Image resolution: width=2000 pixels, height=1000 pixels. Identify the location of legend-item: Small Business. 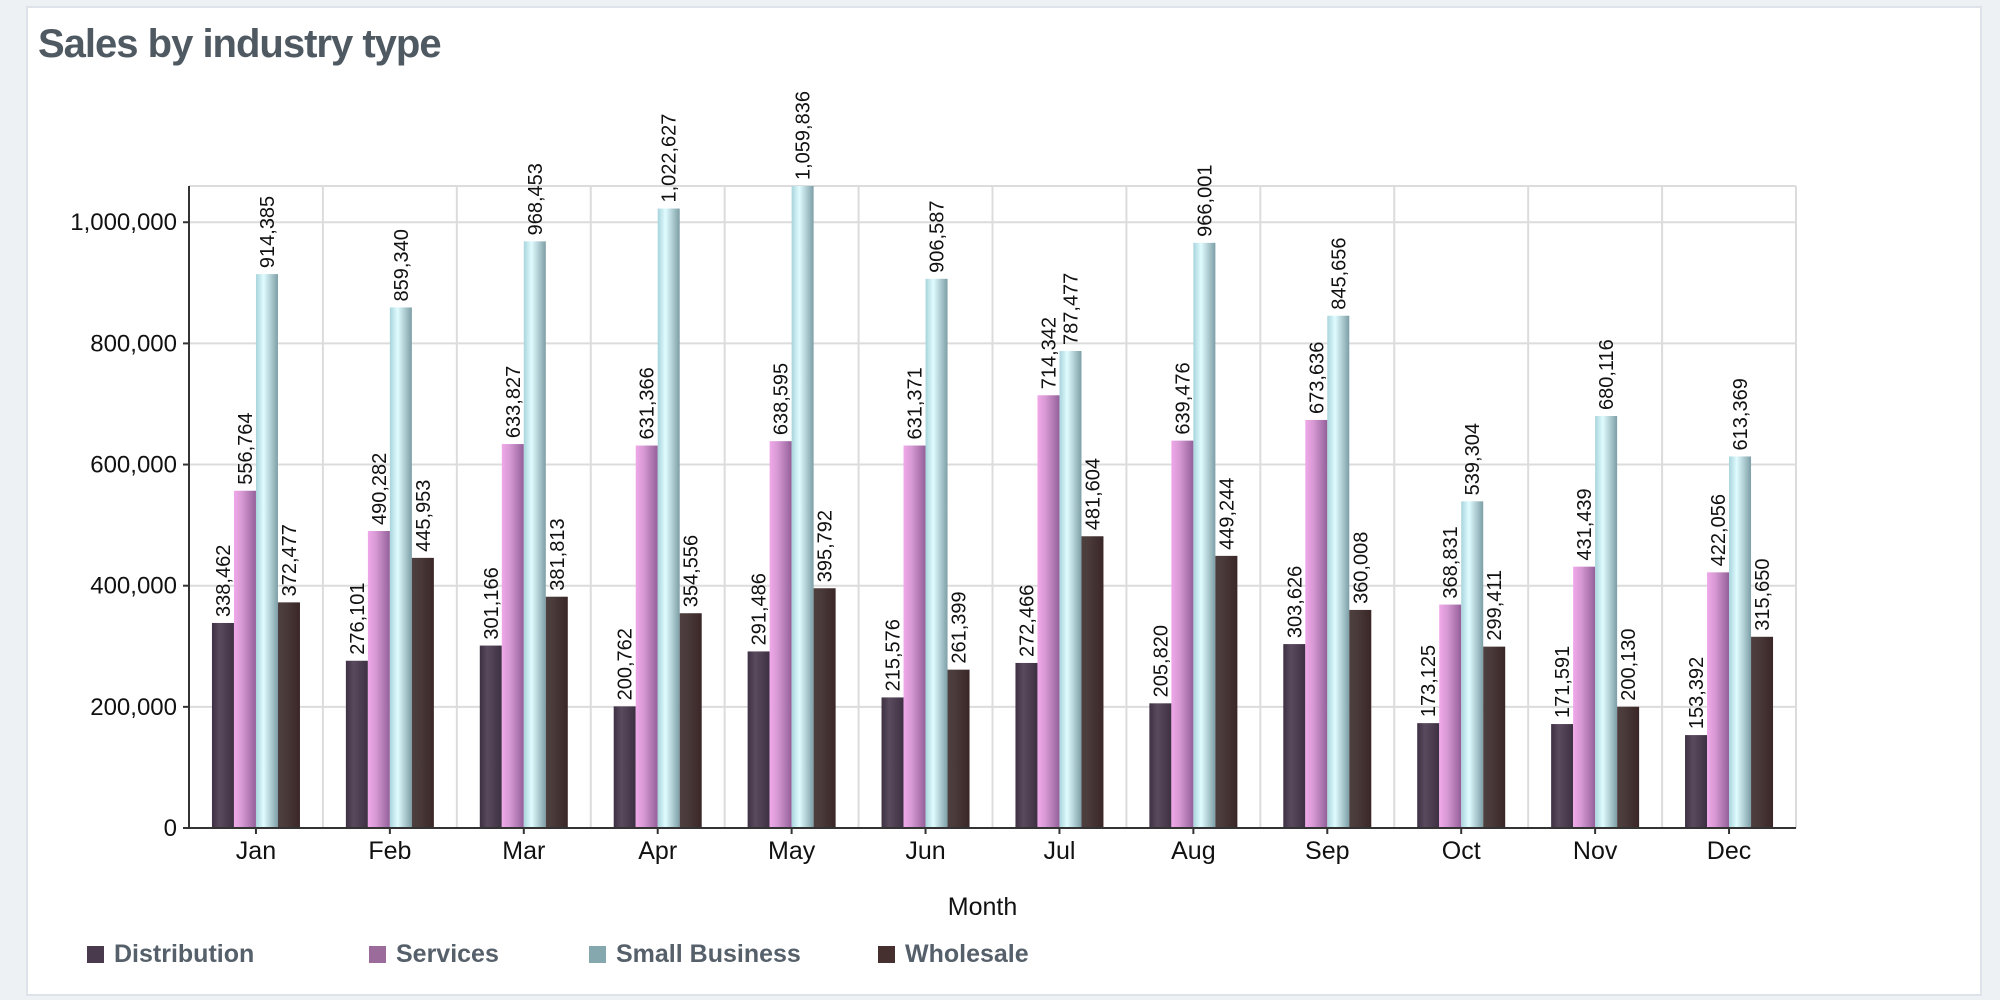
(695, 954).